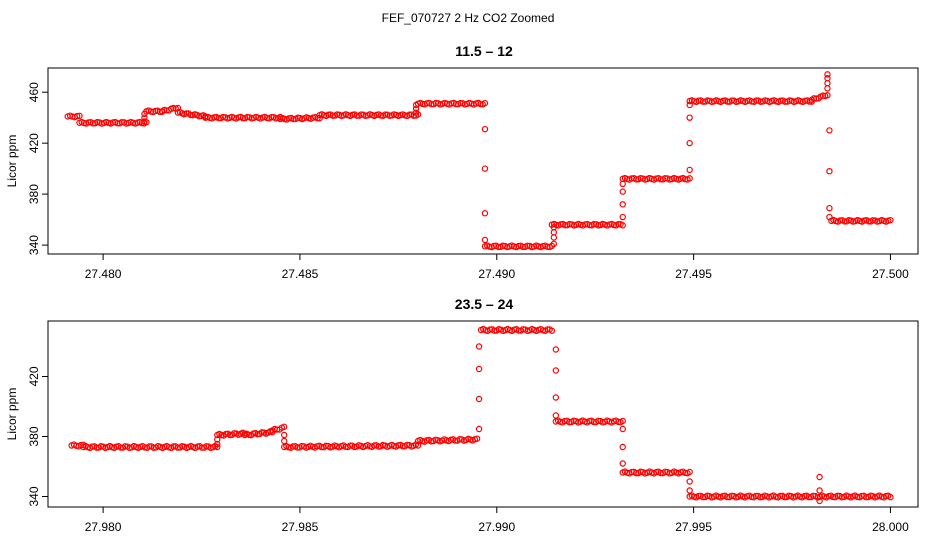  Describe the element at coordinates (103, 527) in the screenshot. I see `x-tick-label: 27.980` at that location.